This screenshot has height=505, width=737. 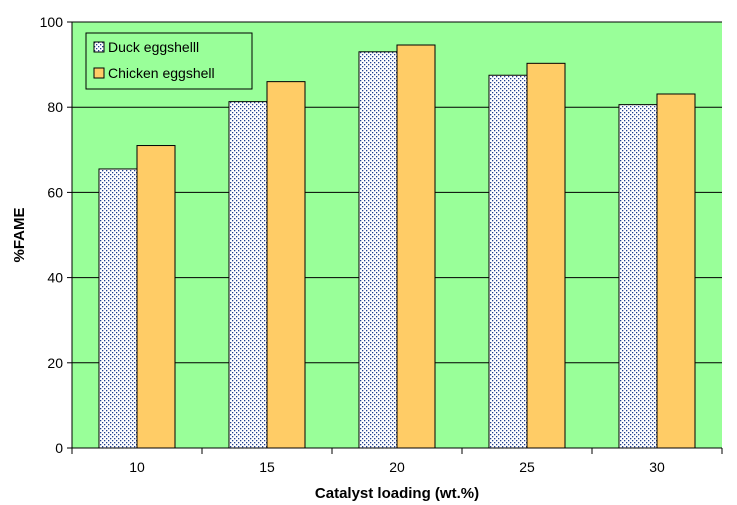 I want to click on legend-box, so click(x=169, y=61).